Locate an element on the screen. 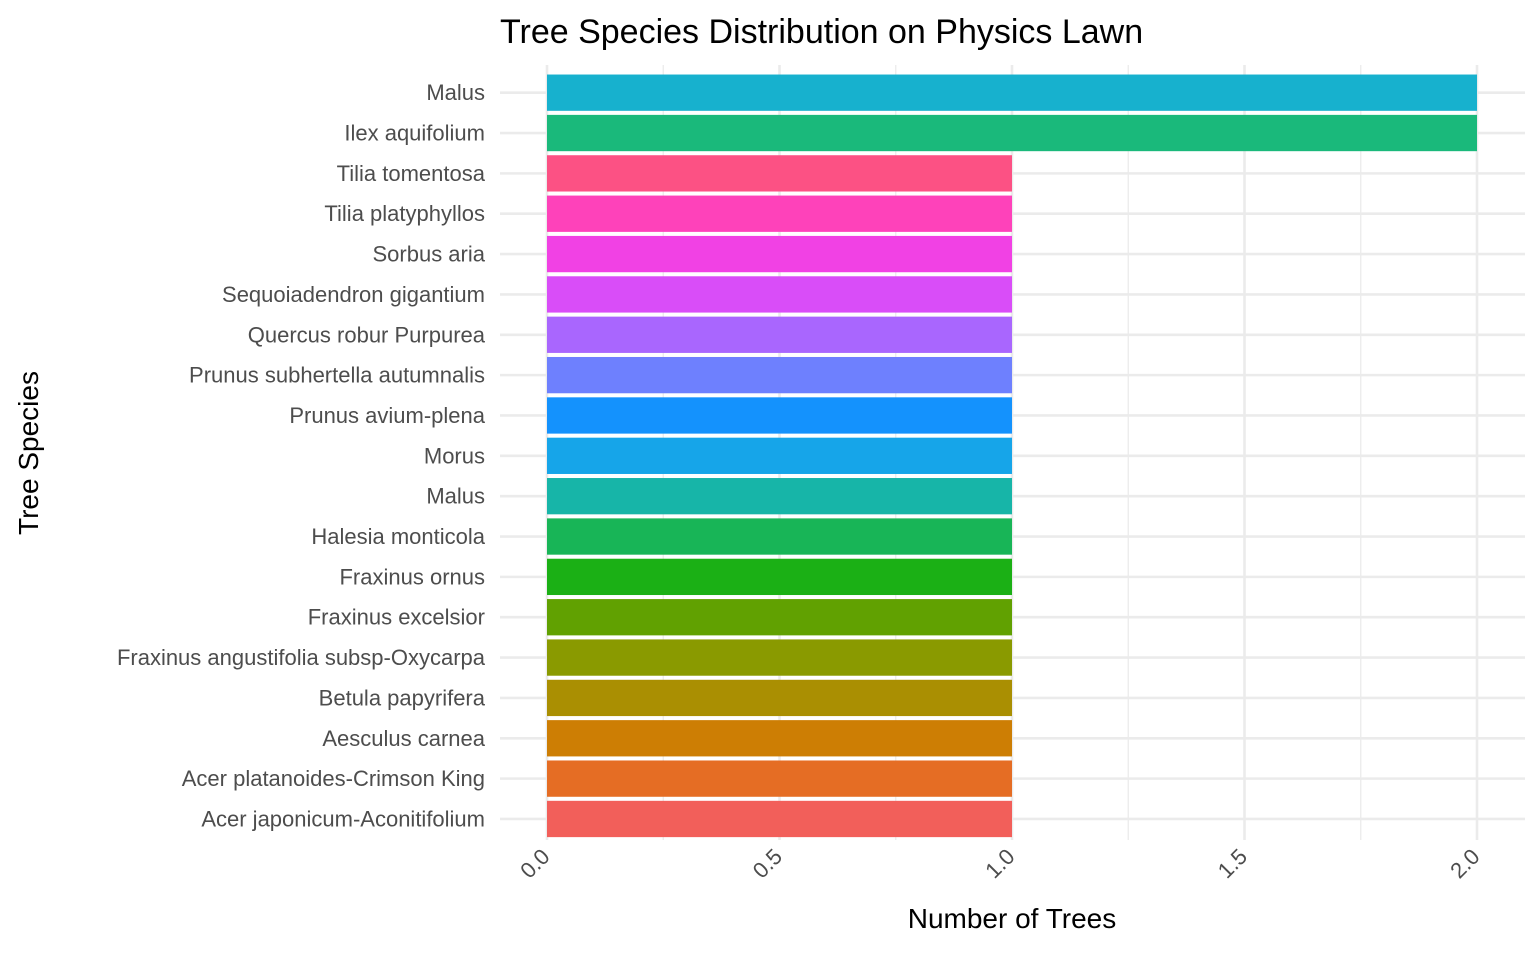 The width and height of the screenshot is (1540, 956). y-tick-label: Quercus robur Purpurea is located at coordinates (367, 334).